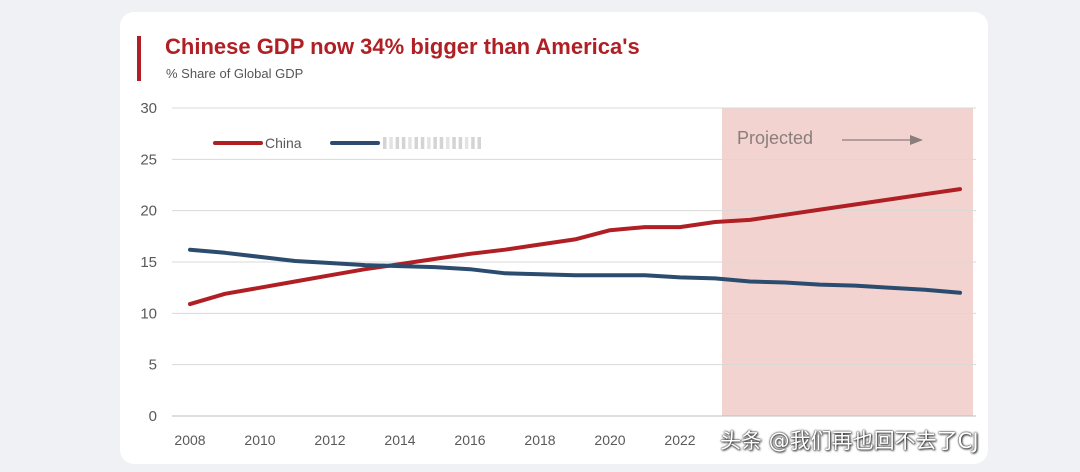 The image size is (1080, 472). I want to click on y-tick-label: 0, so click(153, 416).